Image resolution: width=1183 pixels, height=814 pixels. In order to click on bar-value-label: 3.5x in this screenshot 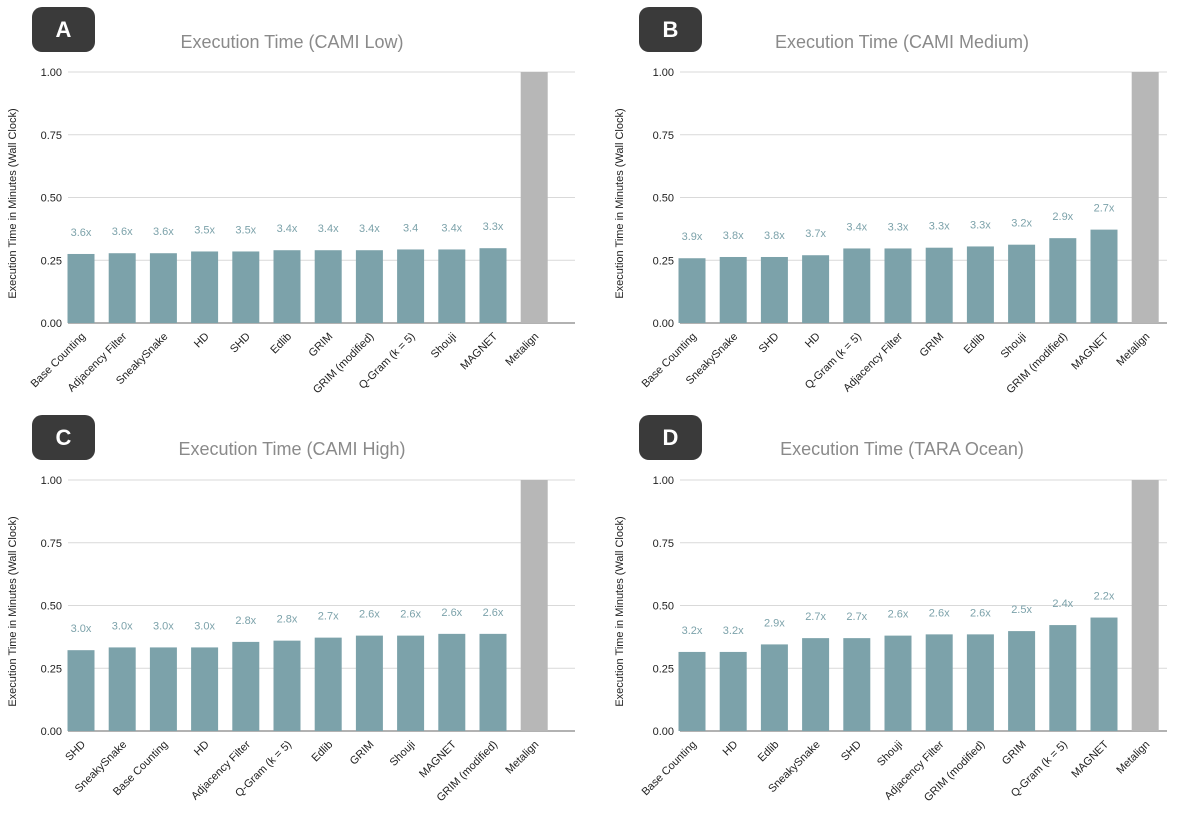, I will do `click(245, 230)`.